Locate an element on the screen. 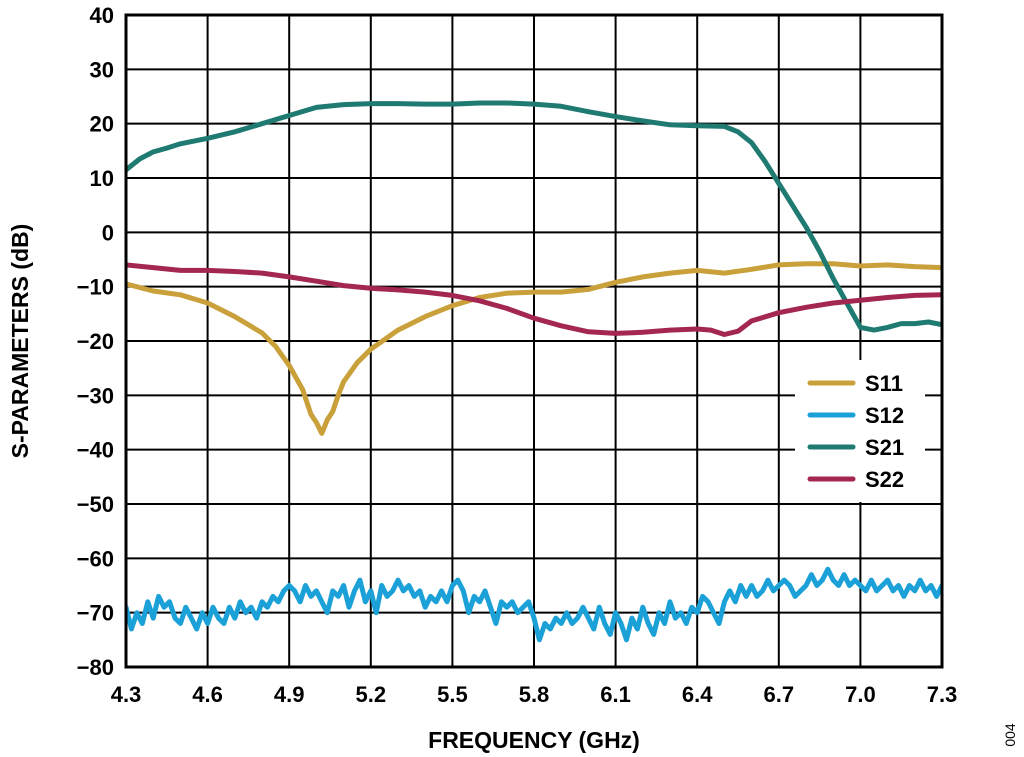  y-tick-label: 30 is located at coordinates (102, 69).